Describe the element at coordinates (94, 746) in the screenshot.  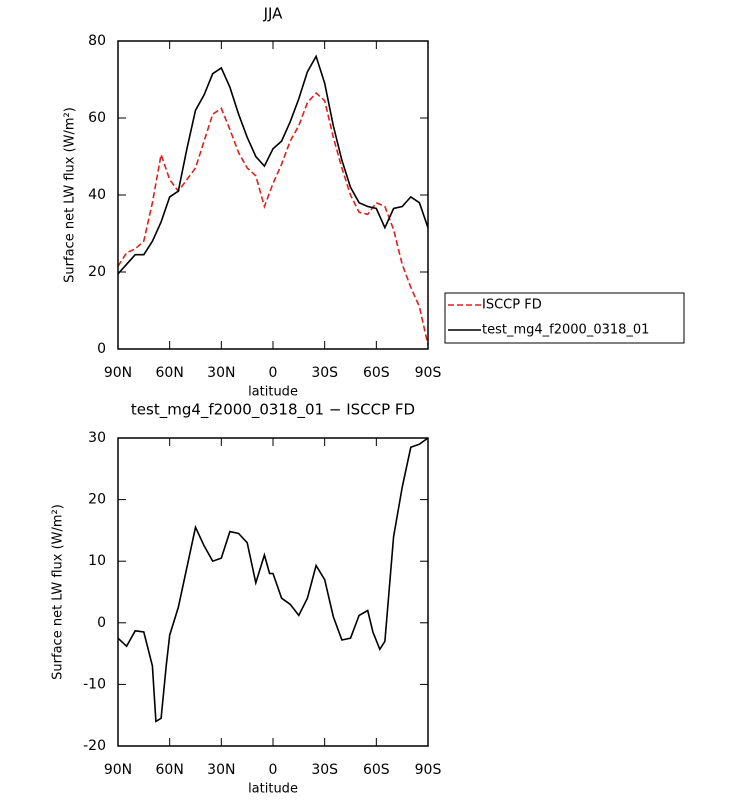
I see `y-tick-label: -20` at that location.